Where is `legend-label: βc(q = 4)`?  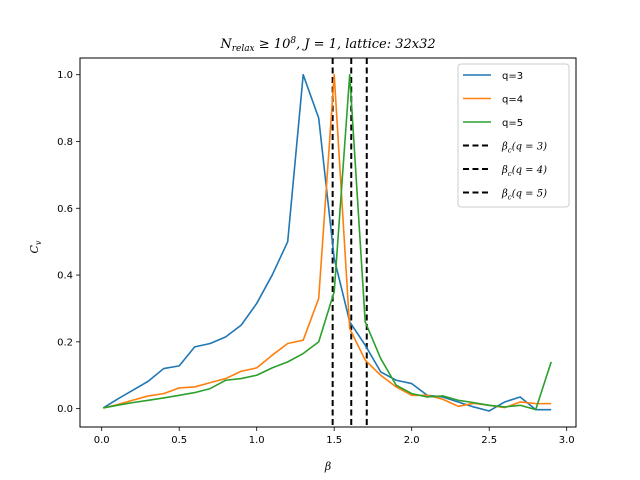 legend-label: βc(q = 4) is located at coordinates (524, 171).